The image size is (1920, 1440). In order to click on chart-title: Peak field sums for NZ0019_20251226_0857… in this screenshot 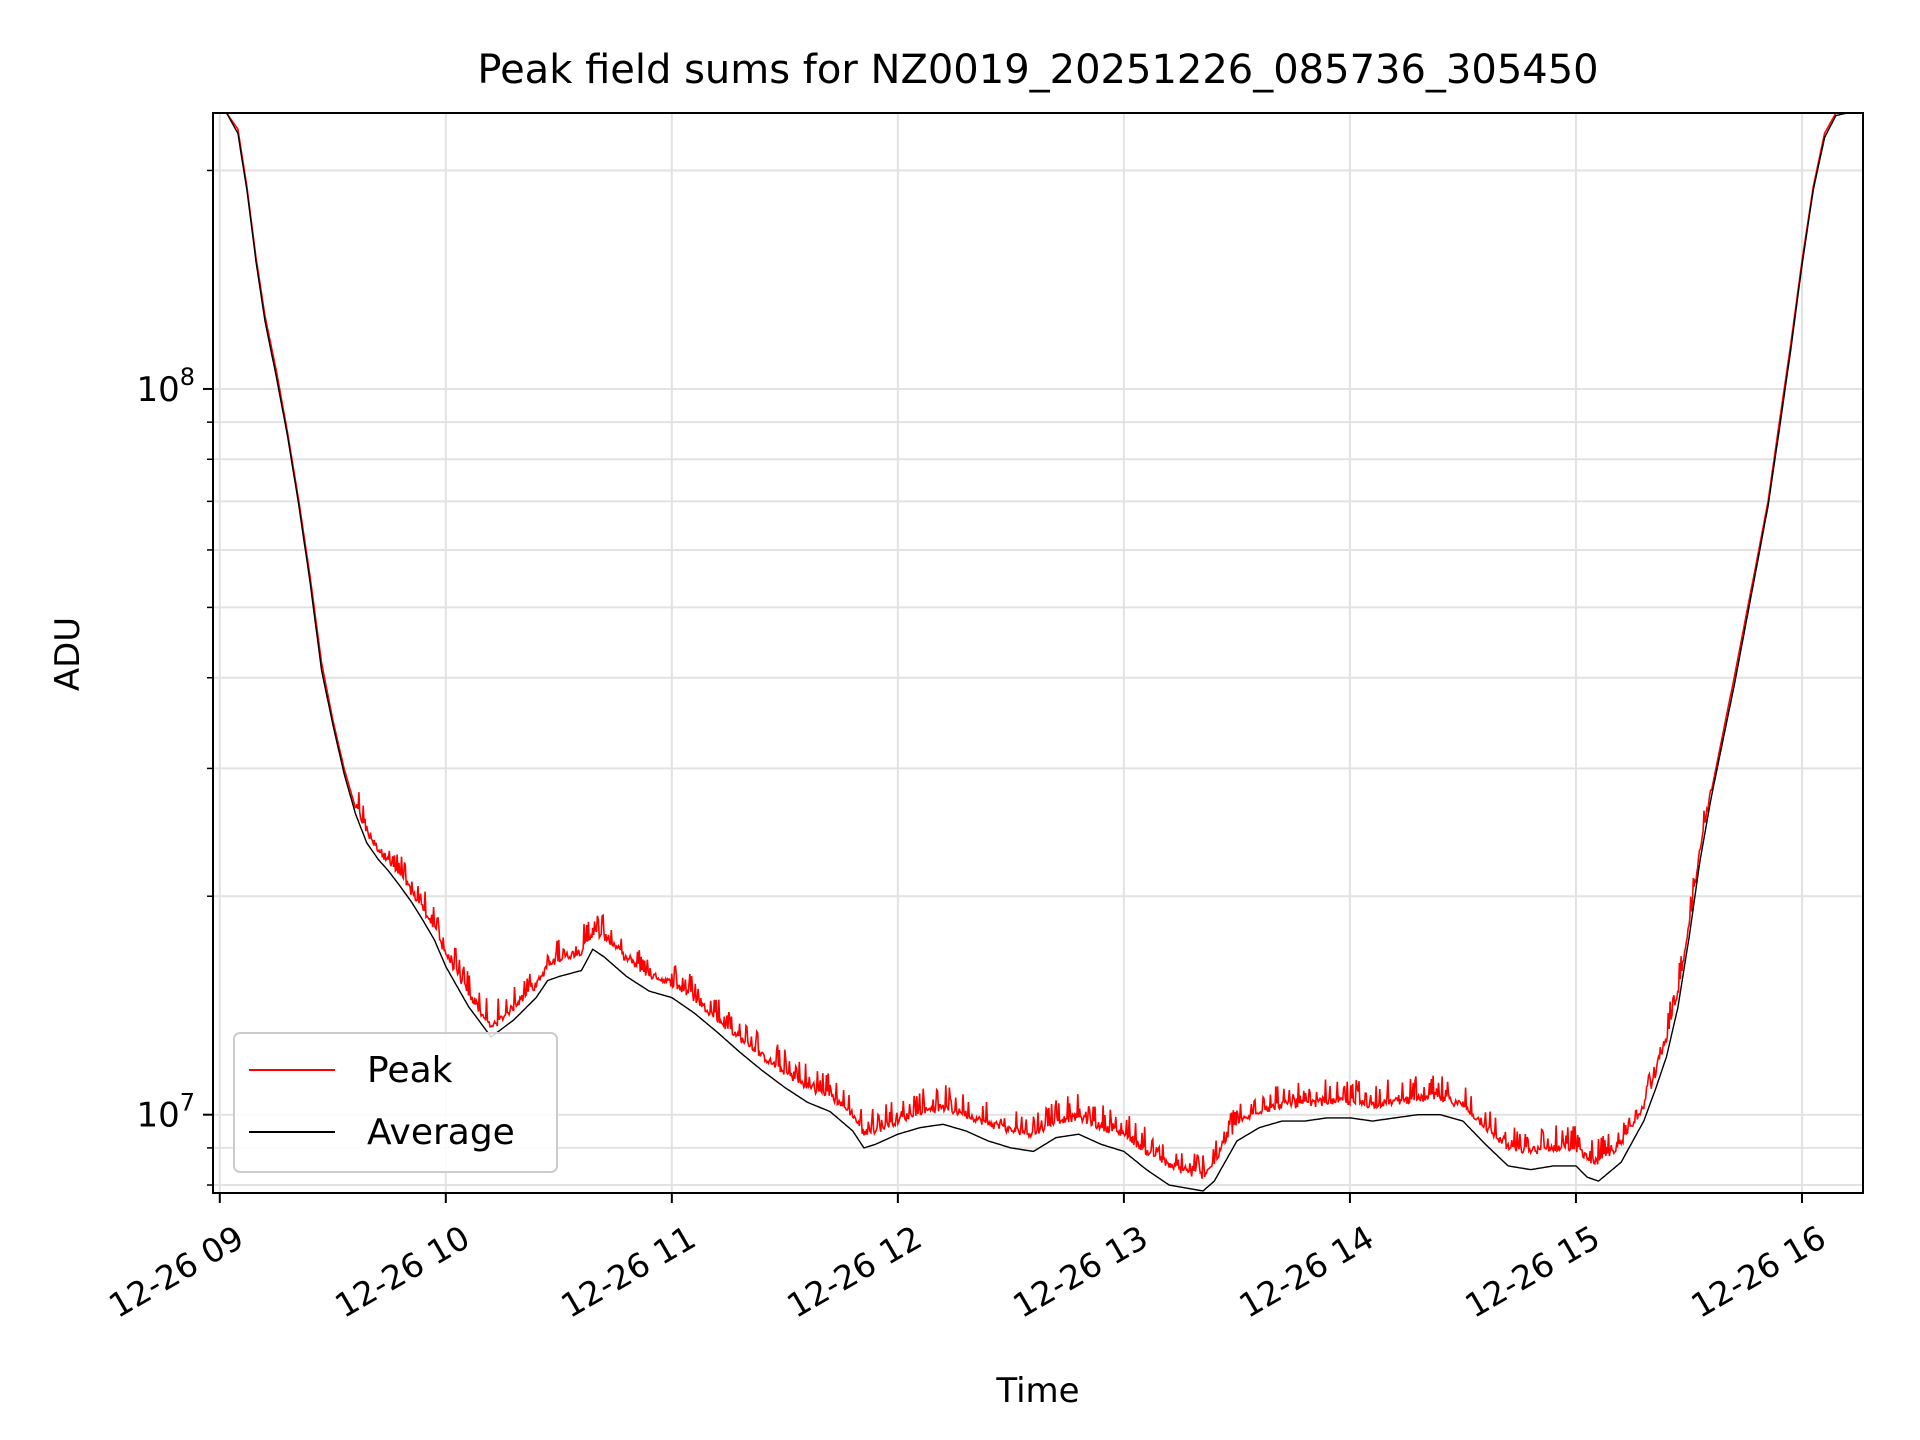, I will do `click(1037, 70)`.